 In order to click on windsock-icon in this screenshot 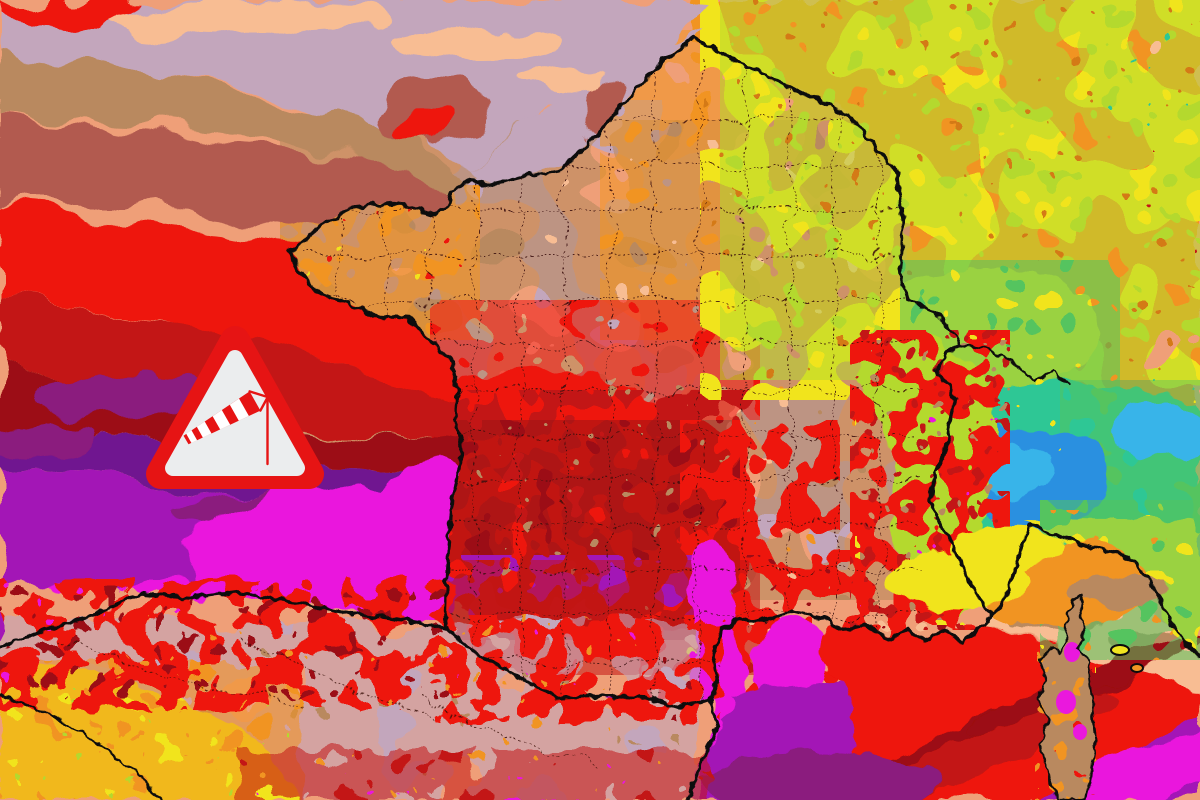, I will do `click(226, 428)`.